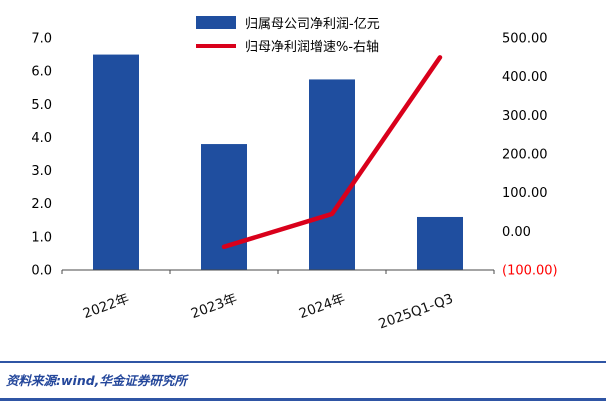 This screenshot has width=606, height=401. What do you see at coordinates (214, 306) in the screenshot?
I see `x-axis-category-label: 2023年` at bounding box center [214, 306].